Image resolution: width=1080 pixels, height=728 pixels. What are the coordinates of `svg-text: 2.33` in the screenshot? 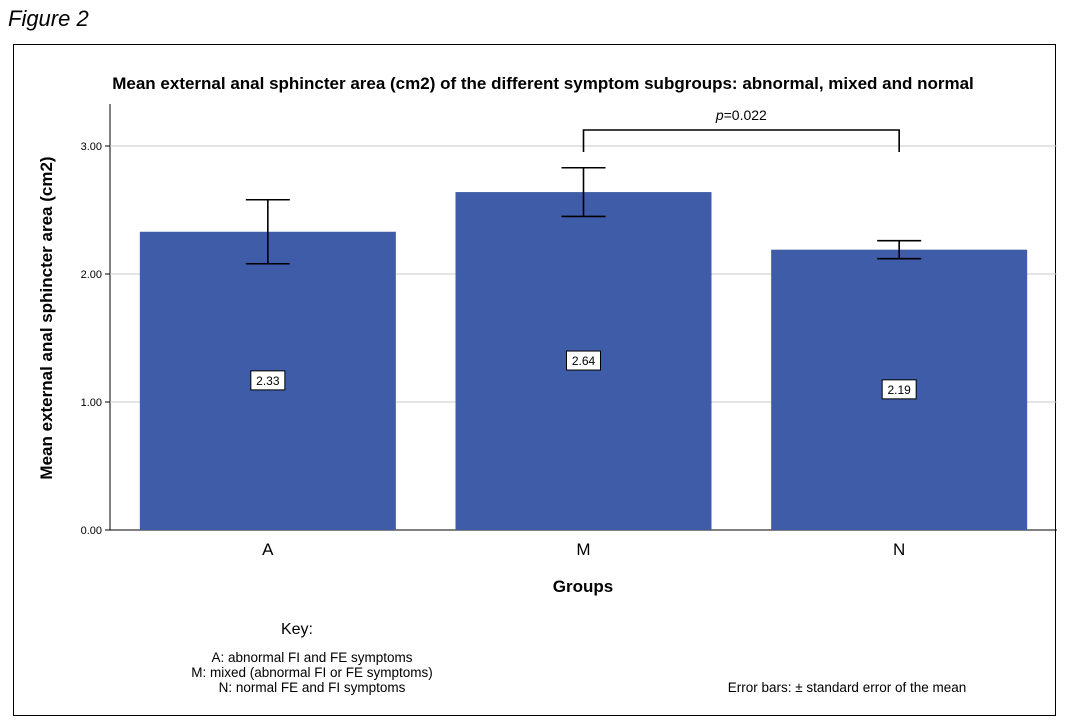 It's located at (268, 381).